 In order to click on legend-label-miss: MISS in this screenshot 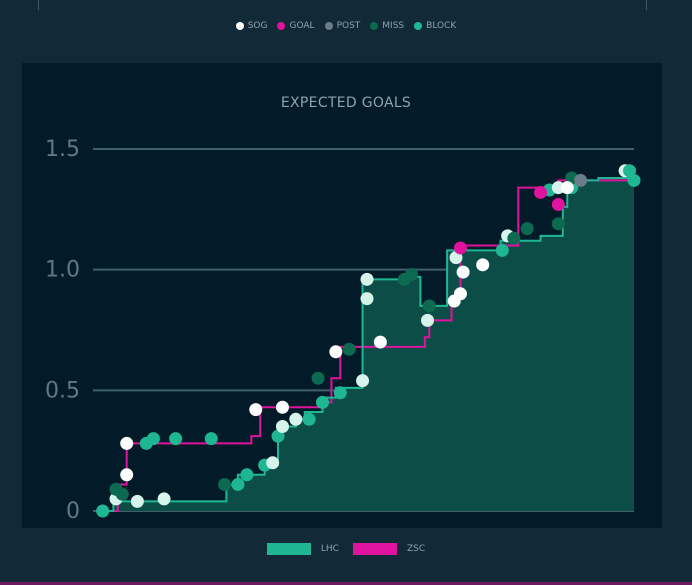, I will do `click(393, 26)`.